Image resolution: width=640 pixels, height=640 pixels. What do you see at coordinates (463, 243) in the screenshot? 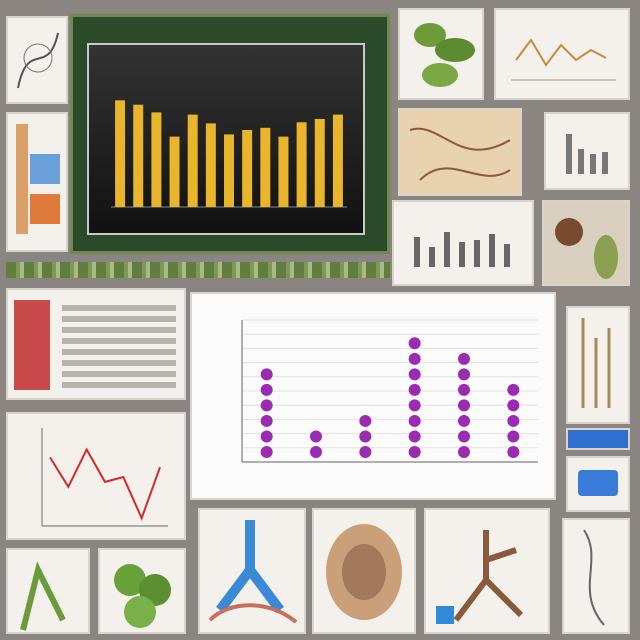
I see `gray-bar-chart-thumbnail` at bounding box center [463, 243].